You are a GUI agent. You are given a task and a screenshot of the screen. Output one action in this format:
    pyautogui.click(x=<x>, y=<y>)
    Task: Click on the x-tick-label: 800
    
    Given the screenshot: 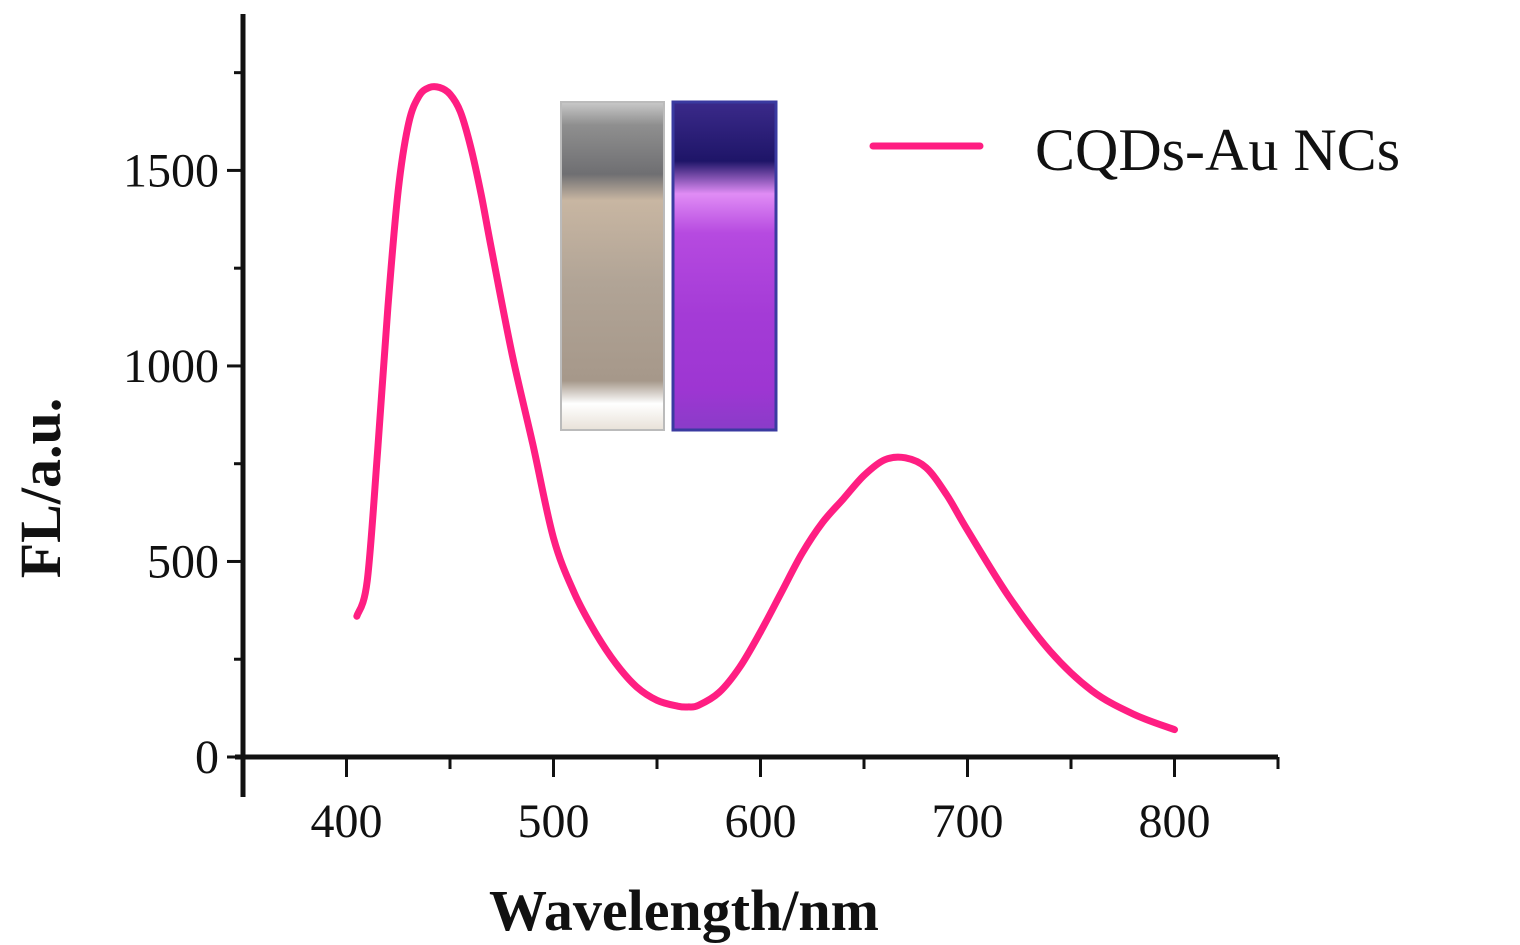 What is the action you would take?
    pyautogui.click(x=1175, y=821)
    